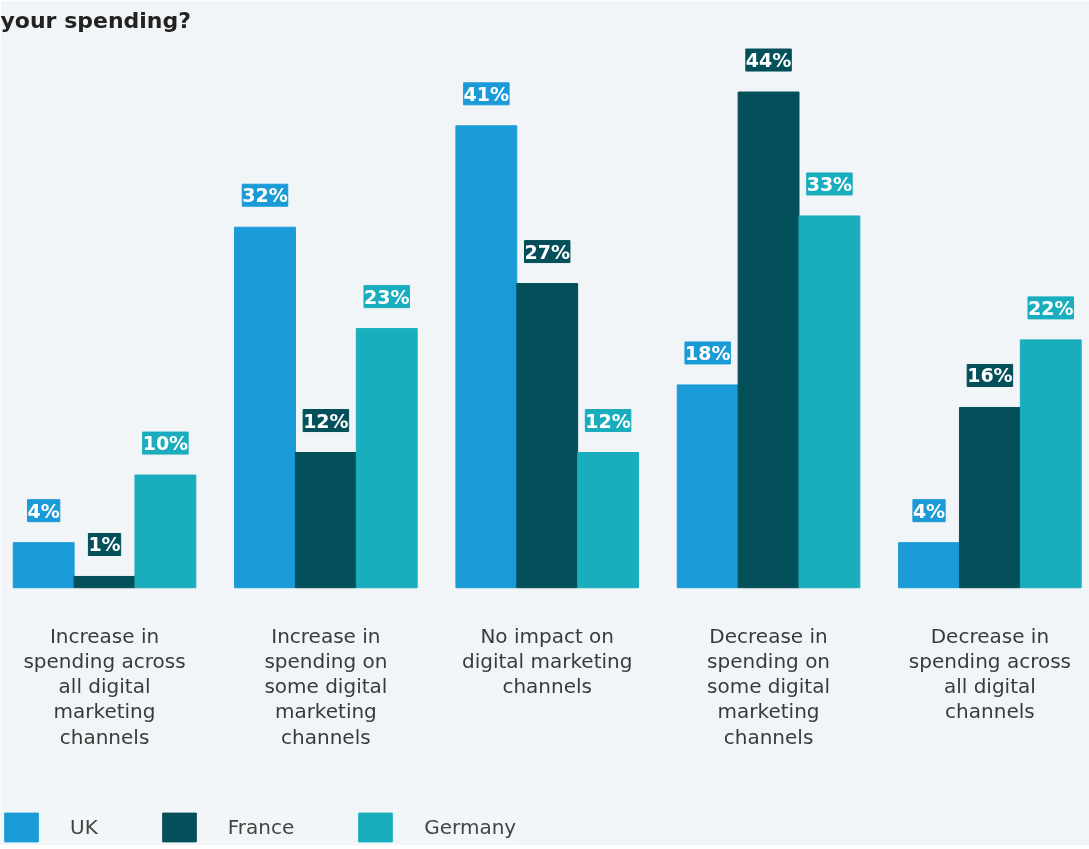 This screenshot has height=849, width=1089. I want to click on legend-label: UK, so click(84, 827).